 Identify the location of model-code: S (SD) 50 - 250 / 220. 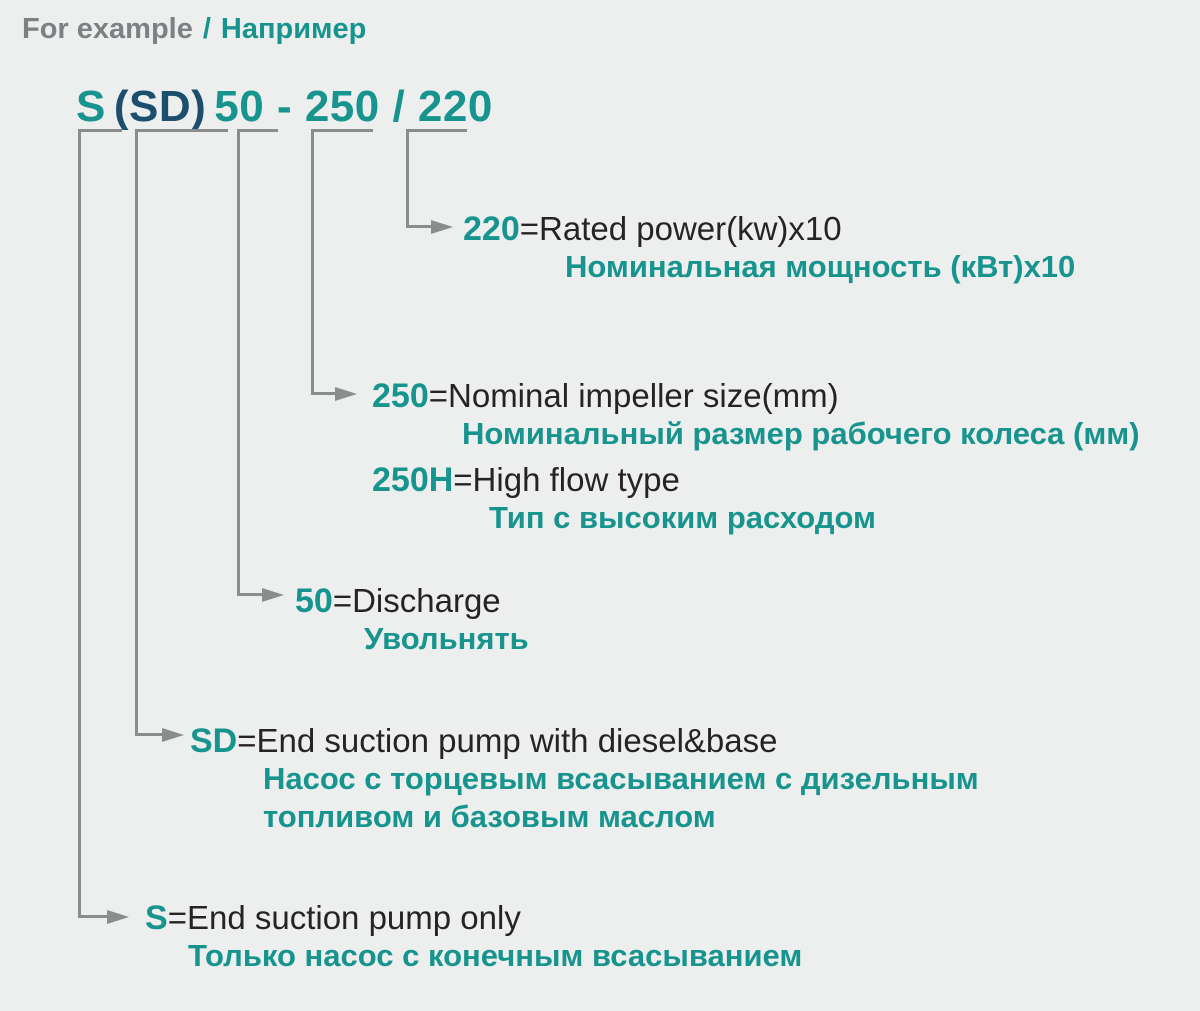
(284, 107).